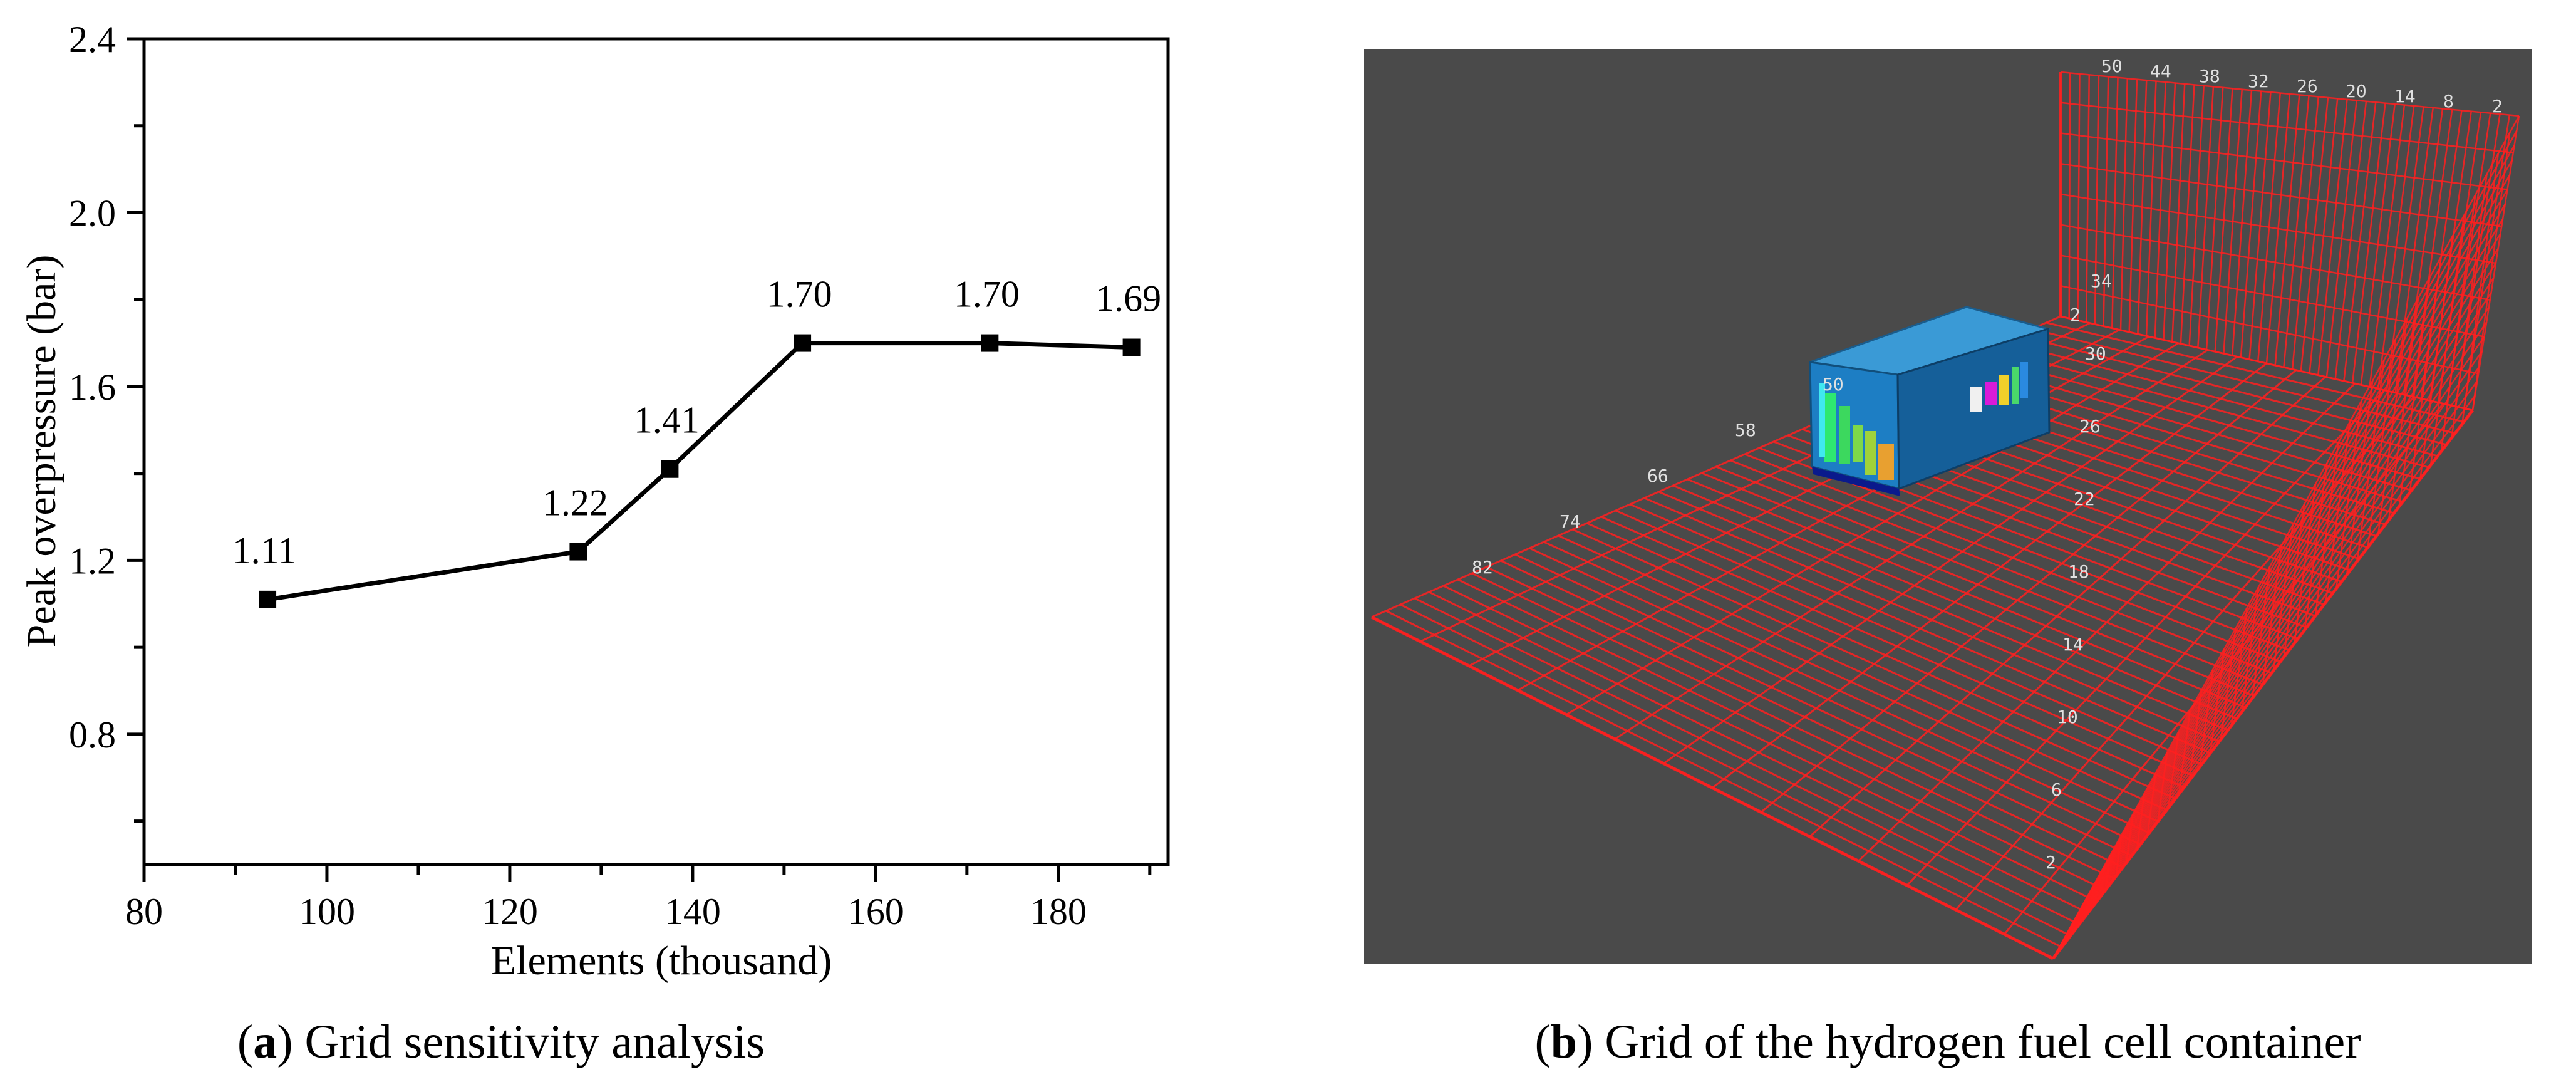 The height and width of the screenshot is (1087, 2576). I want to click on caption-a-text: Grid sensitivity analysis, so click(535, 1042).